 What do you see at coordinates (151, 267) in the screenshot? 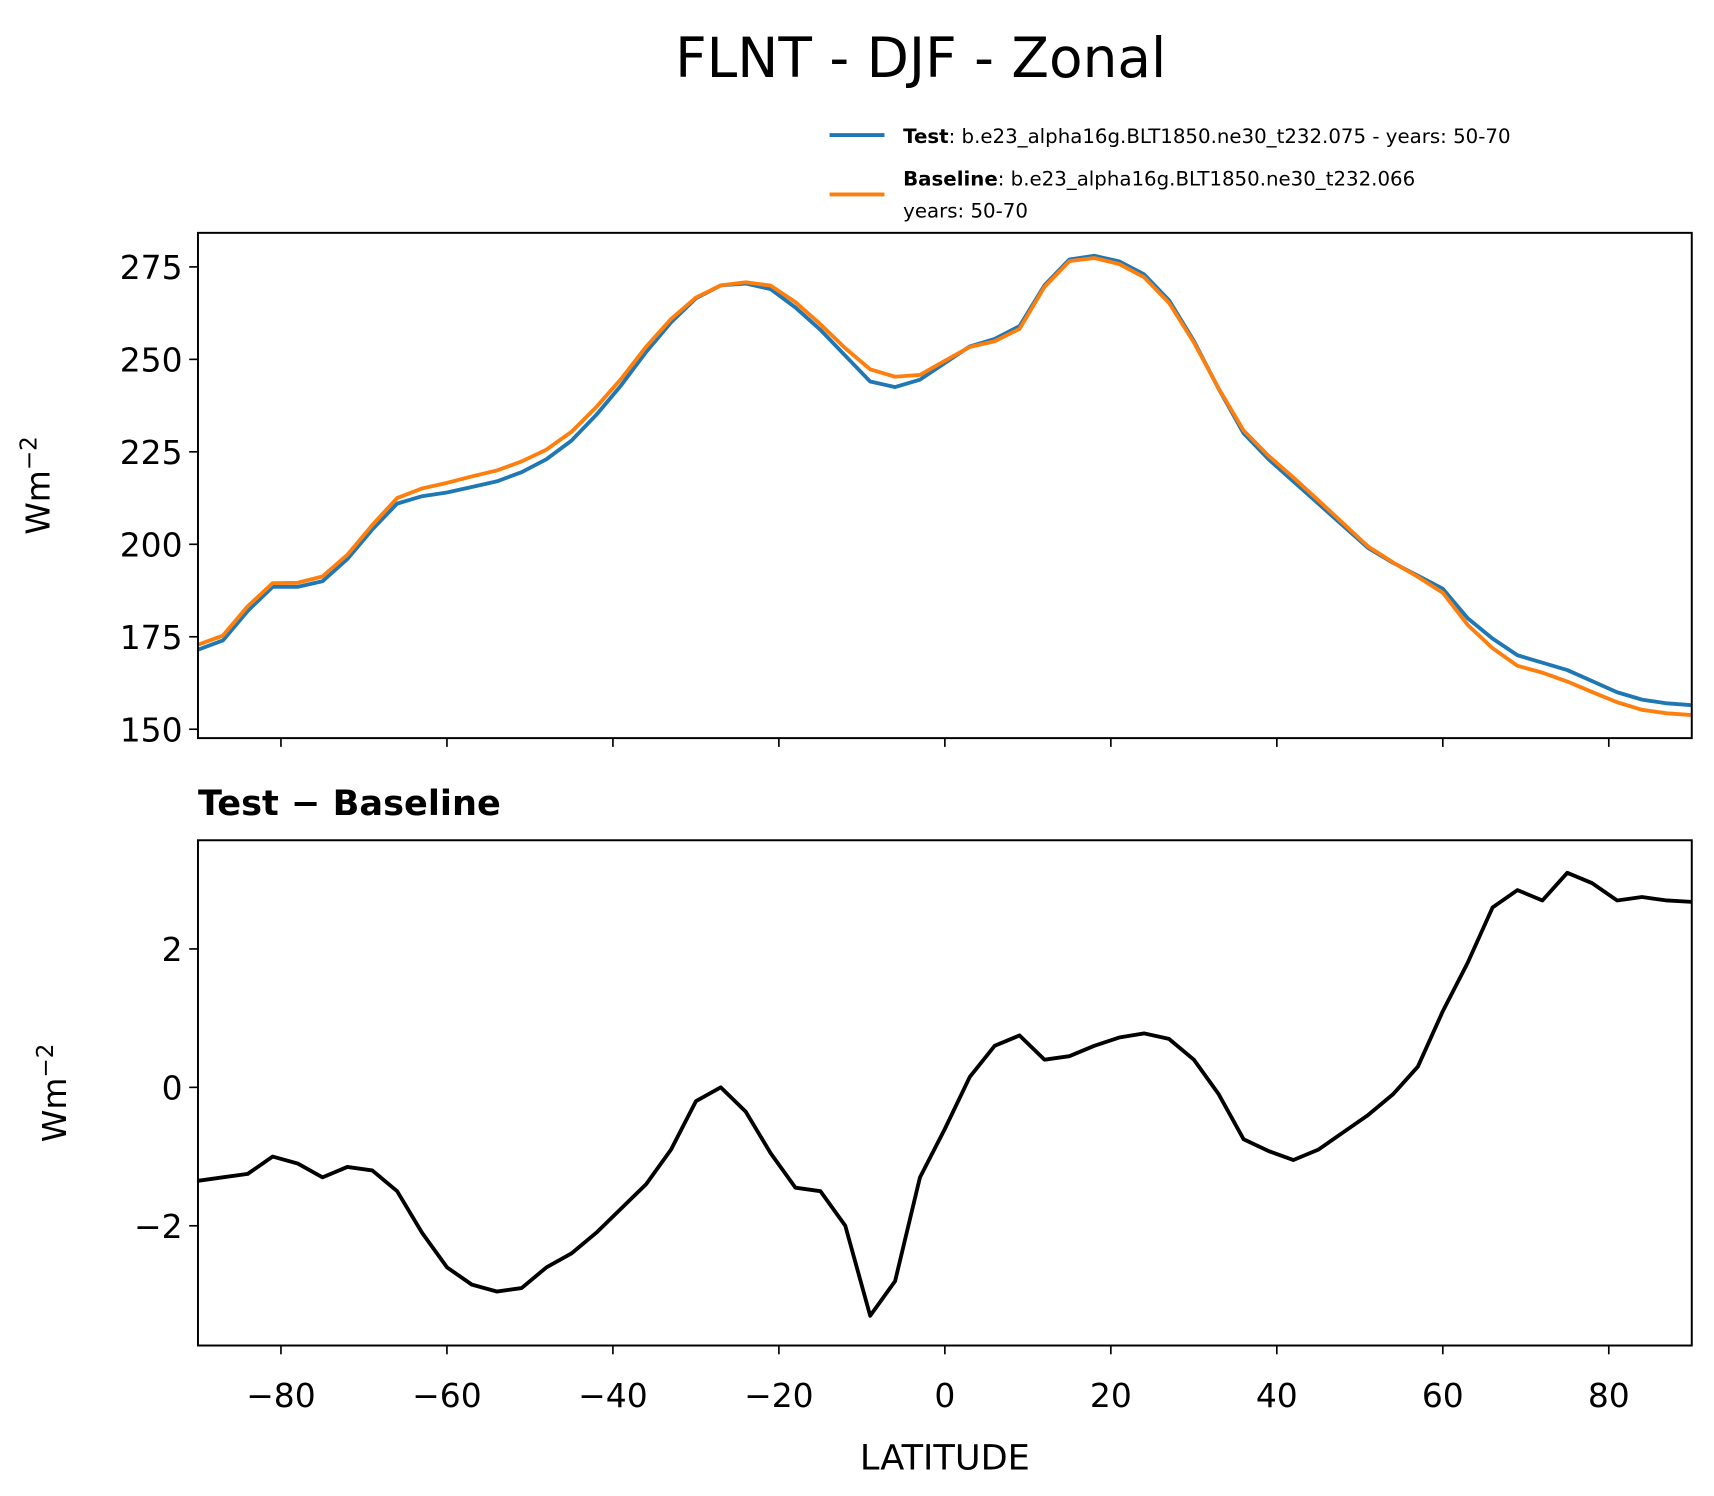
I see `y-tick-label: 275` at bounding box center [151, 267].